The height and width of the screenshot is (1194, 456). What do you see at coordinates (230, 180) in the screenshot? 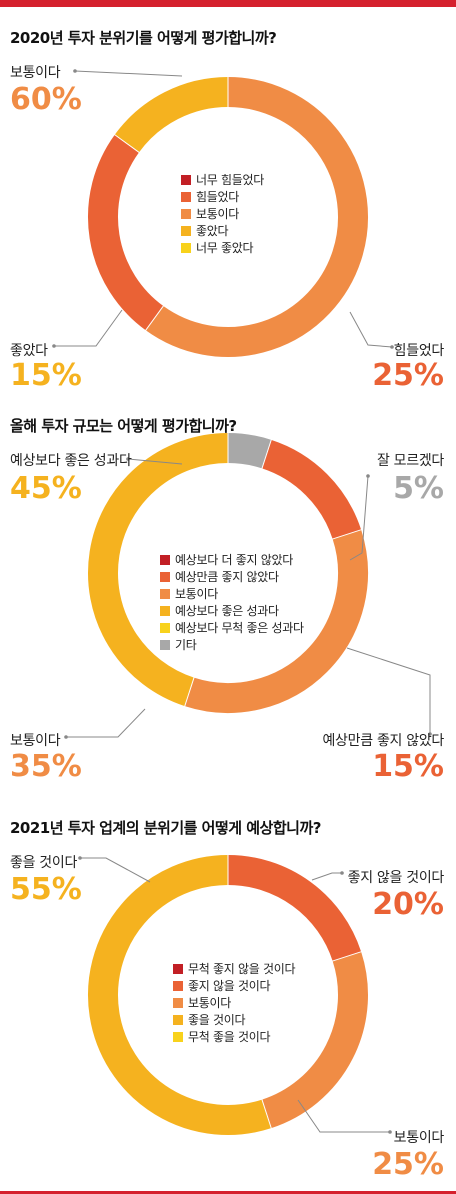
I see `chart-1-legend-label: 너무 힘들었다` at bounding box center [230, 180].